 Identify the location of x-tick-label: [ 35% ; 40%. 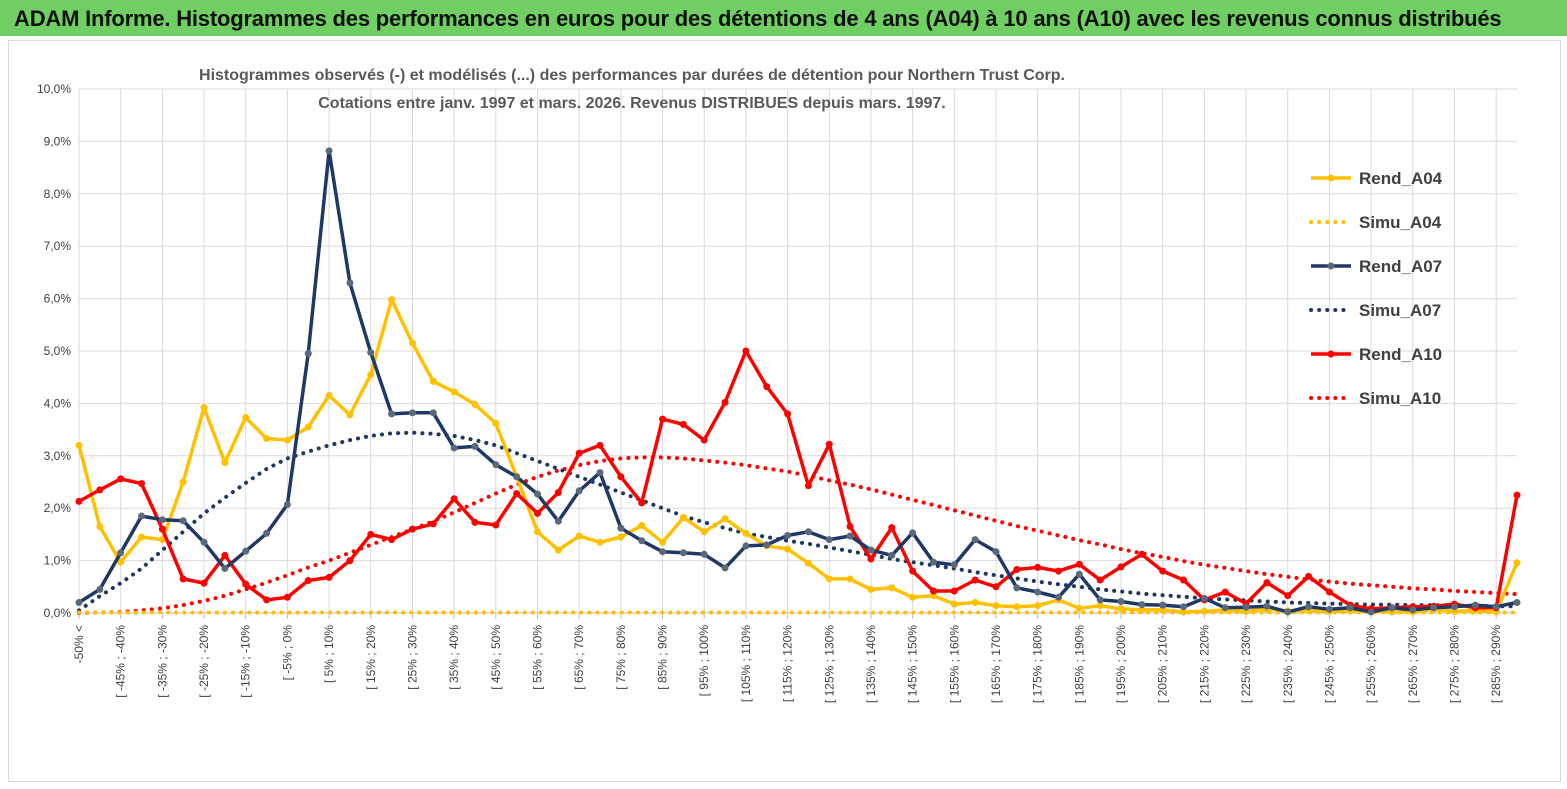
(454, 657).